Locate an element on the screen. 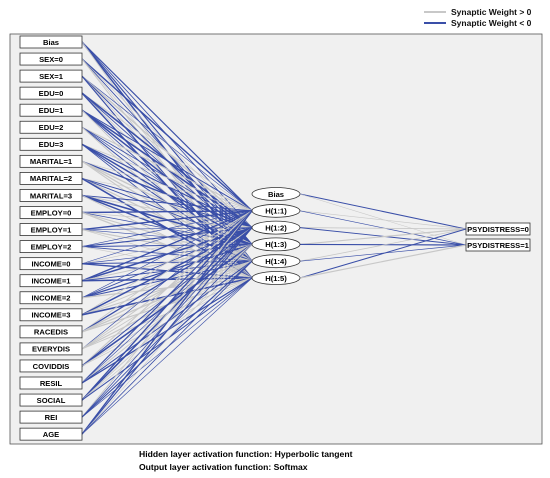  input-node-label: REI is located at coordinates (51, 417).